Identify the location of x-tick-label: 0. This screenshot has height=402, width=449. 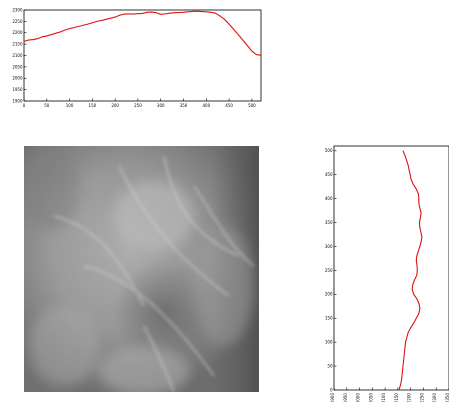
(24, 105).